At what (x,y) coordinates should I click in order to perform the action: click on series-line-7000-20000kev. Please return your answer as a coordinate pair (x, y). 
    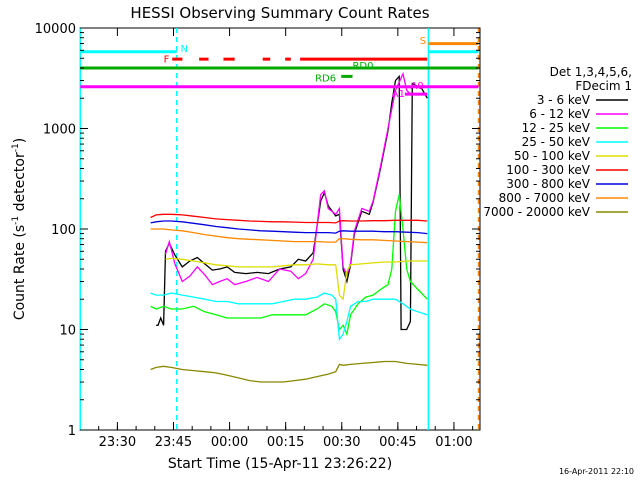
    Looking at the image, I should click on (289, 372).